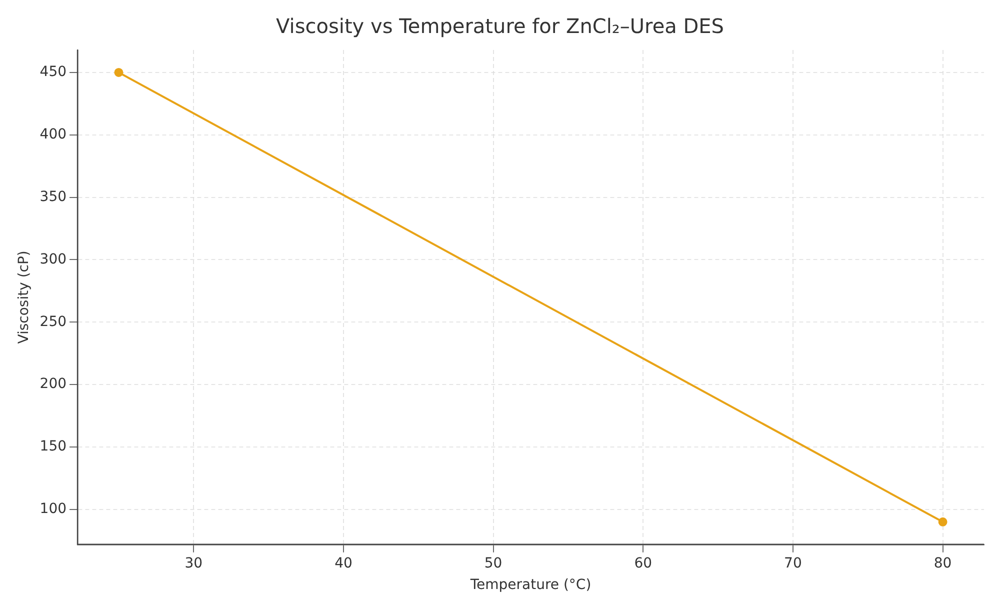 The height and width of the screenshot is (606, 998). Describe the element at coordinates (53, 509) in the screenshot. I see `y-tick-label: 100` at that location.